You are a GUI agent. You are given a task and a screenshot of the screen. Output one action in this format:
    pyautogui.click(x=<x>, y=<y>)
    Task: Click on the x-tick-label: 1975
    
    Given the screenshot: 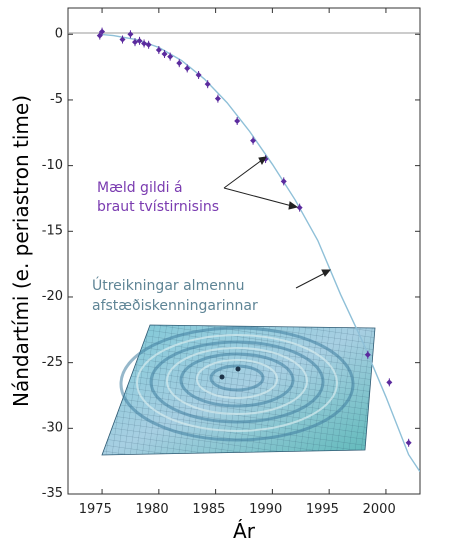 What is the action you would take?
    pyautogui.click(x=95, y=509)
    